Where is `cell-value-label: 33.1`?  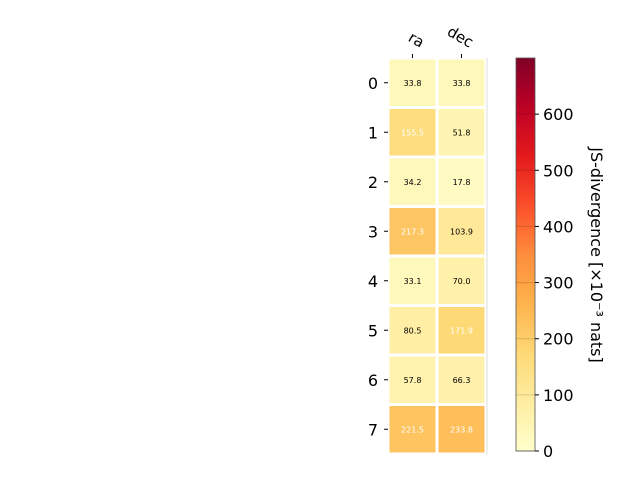 cell-value-label: 33.1 is located at coordinates (413, 281).